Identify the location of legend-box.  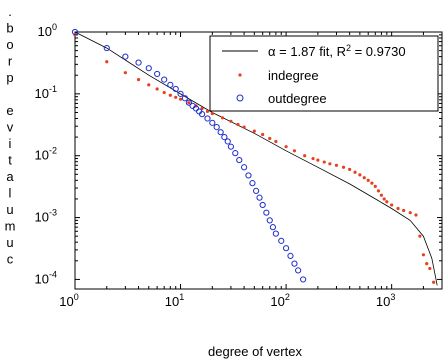
(324, 73).